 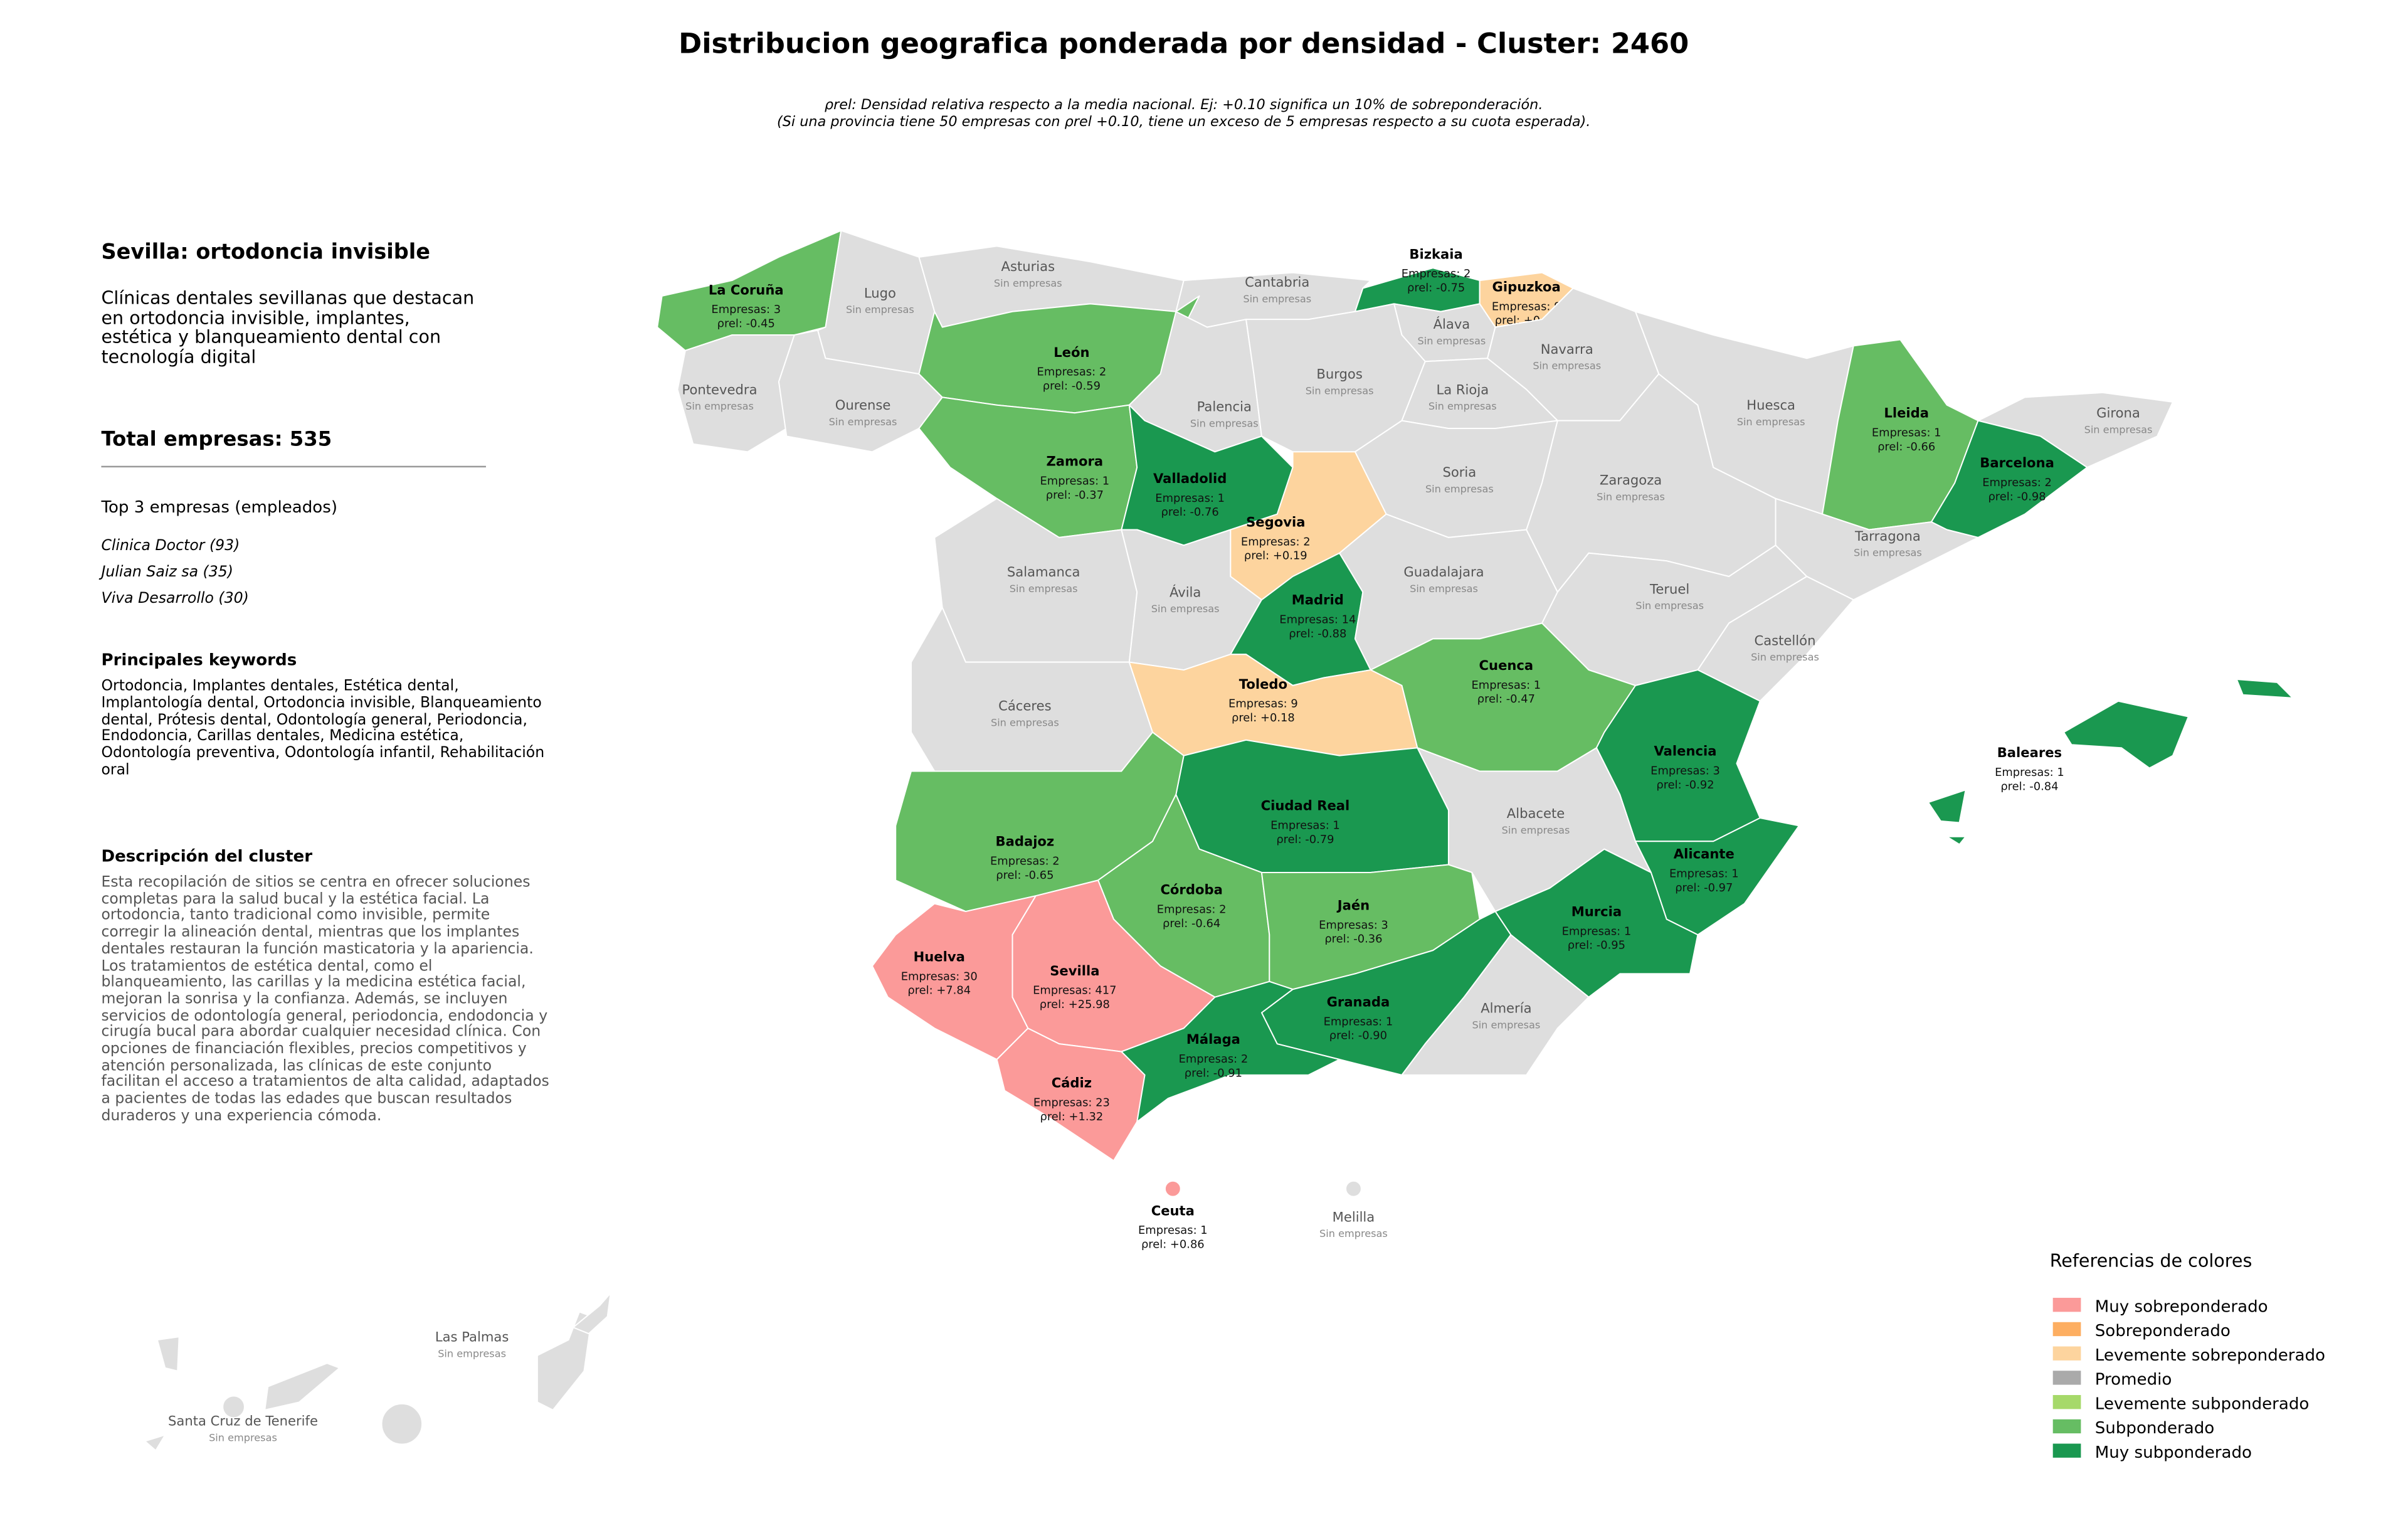 What do you see at coordinates (2154, 1428) in the screenshot?
I see `legend-label: Subponderado` at bounding box center [2154, 1428].